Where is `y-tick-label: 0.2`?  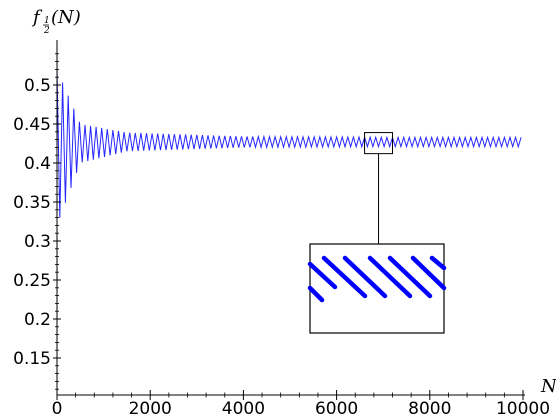 y-tick-label: 0.2 is located at coordinates (37, 320).